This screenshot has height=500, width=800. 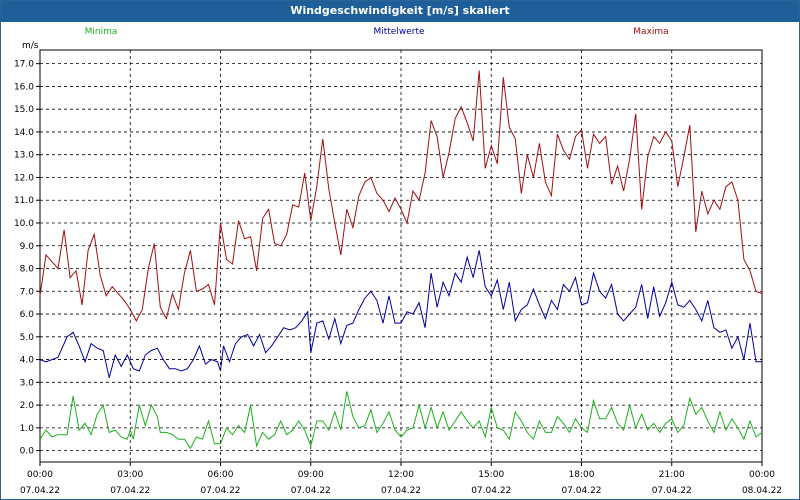 I want to click on x-tick-time-label: 09:00, so click(x=311, y=475).